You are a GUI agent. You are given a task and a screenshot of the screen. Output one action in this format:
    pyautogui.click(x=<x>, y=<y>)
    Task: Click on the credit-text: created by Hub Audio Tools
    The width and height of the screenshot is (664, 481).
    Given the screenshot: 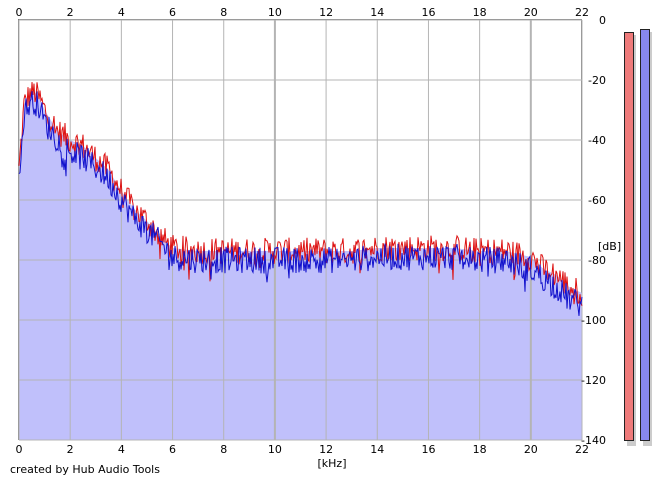 What is the action you would take?
    pyautogui.click(x=85, y=469)
    